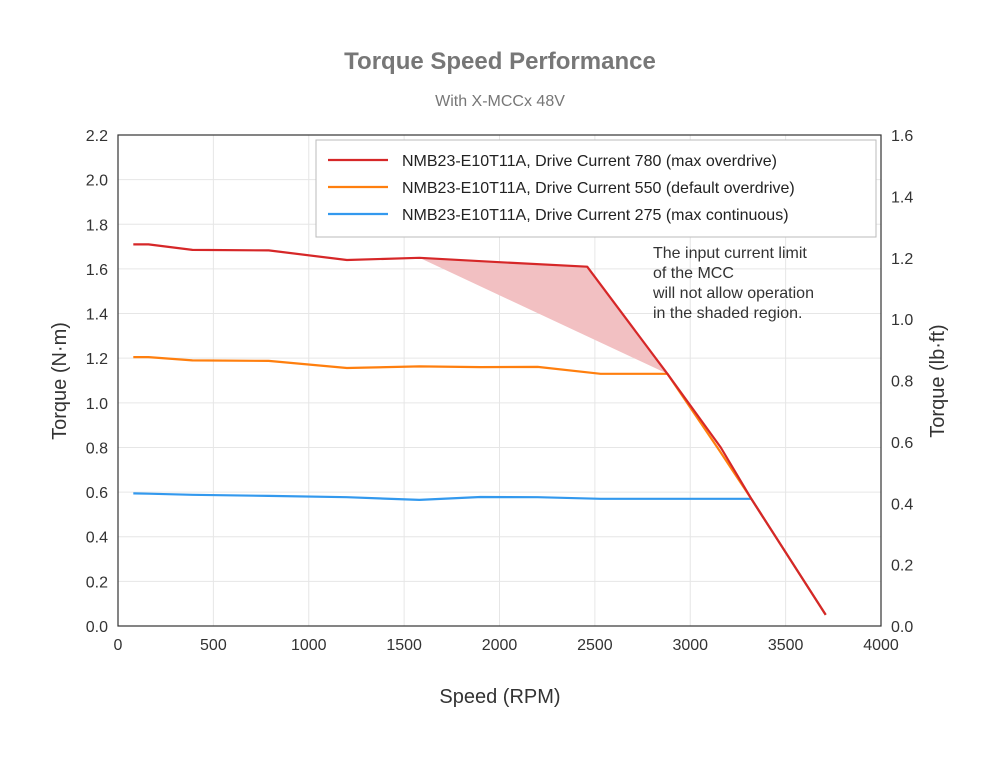  Describe the element at coordinates (97, 359) in the screenshot. I see `y-tick-label: 1.2` at that location.